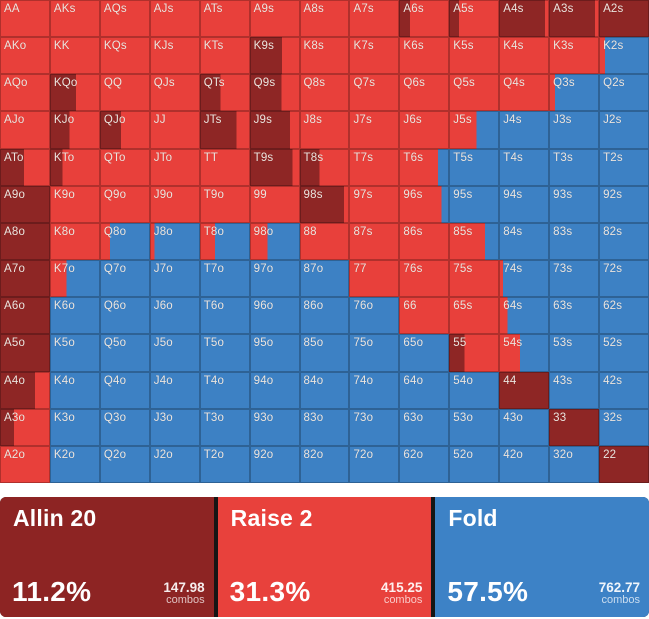 This screenshot has height=619, width=649. Describe the element at coordinates (224, 204) in the screenshot. I see `hand-cell-T9o: T9o` at that location.